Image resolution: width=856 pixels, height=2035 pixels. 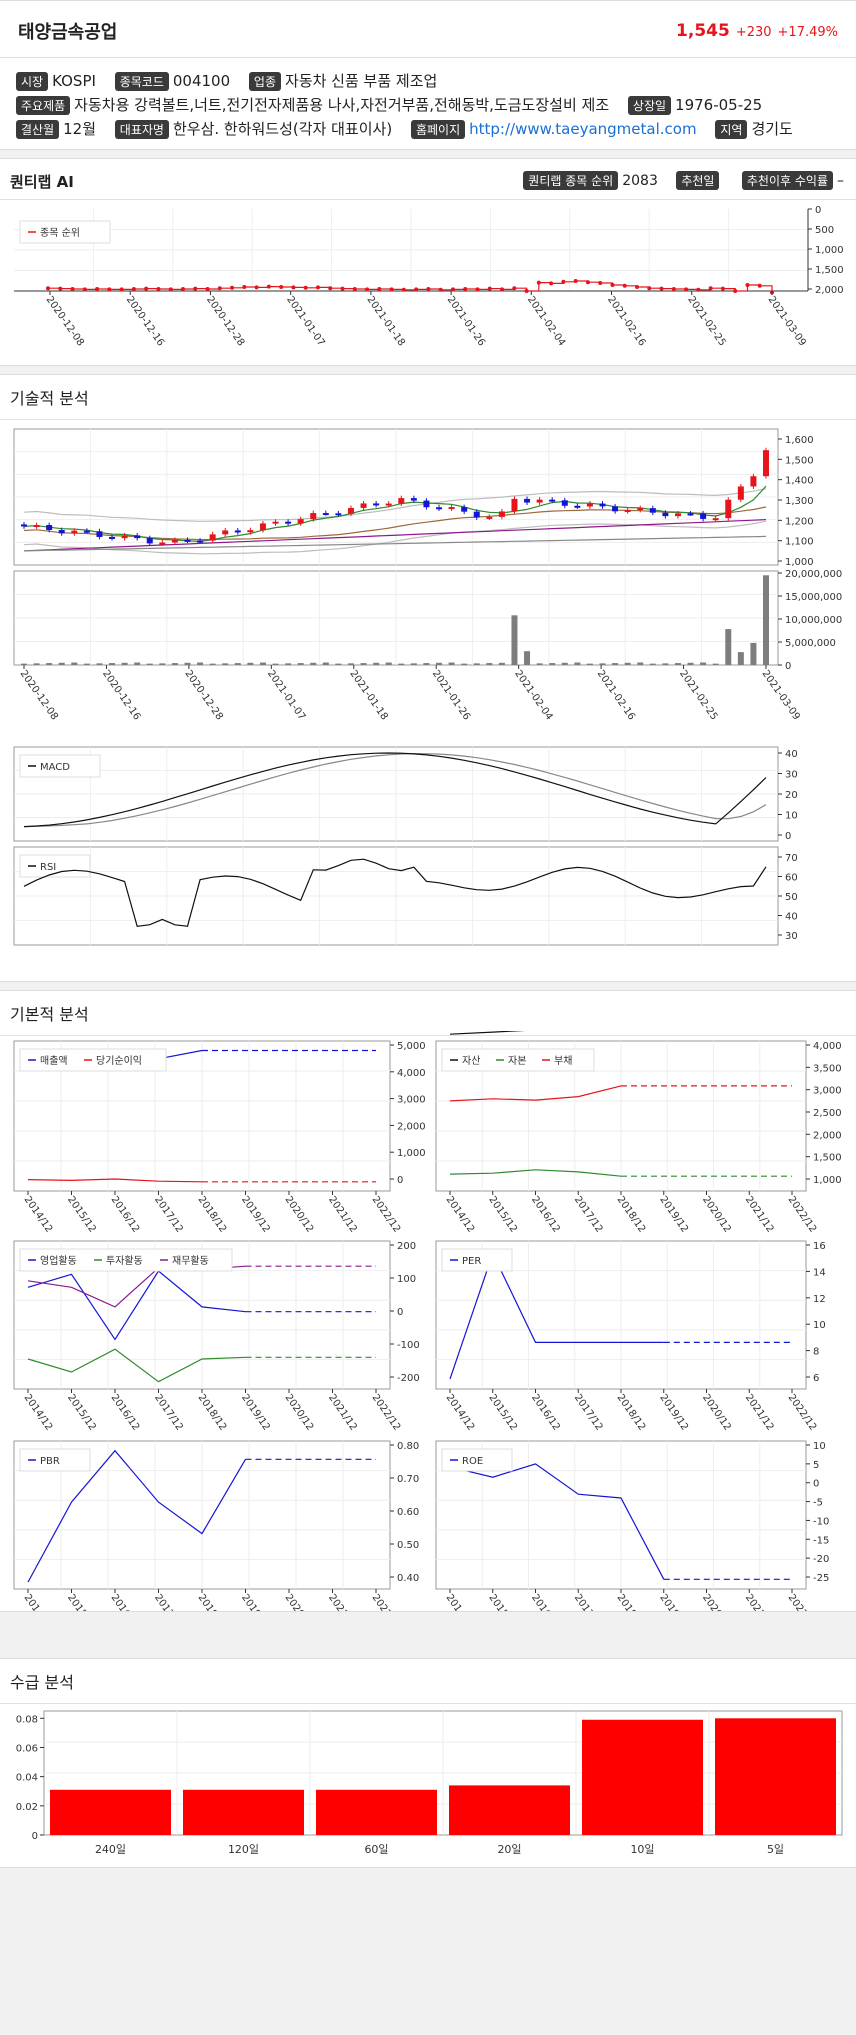 I want to click on quantilab-y-tick-label: 2,000, so click(x=829, y=290).